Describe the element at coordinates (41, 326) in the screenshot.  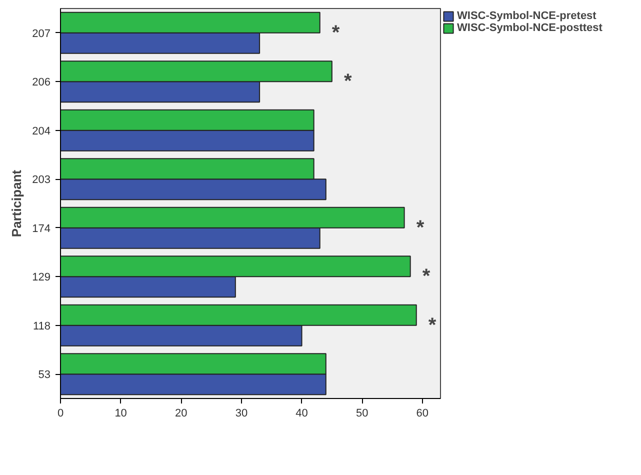
I see `y-tick-label: 118` at that location.